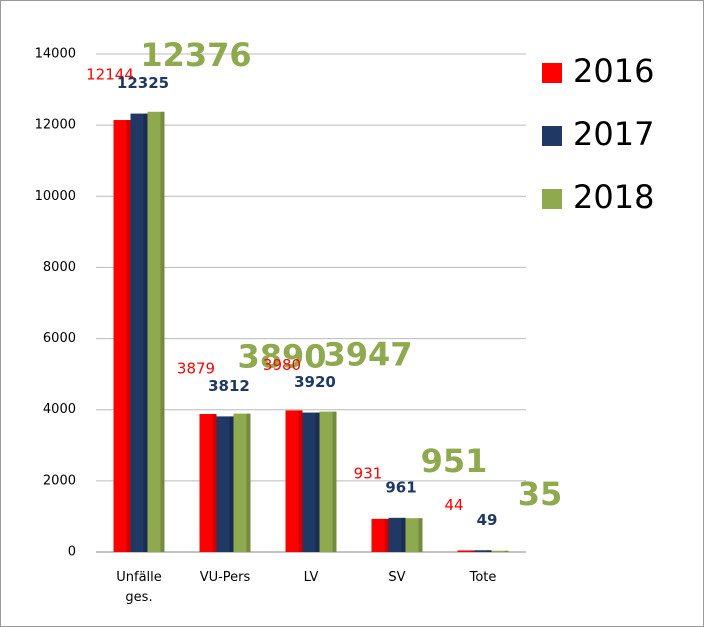  What do you see at coordinates (311, 577) in the screenshot?
I see `x-tick-label: LV` at bounding box center [311, 577].